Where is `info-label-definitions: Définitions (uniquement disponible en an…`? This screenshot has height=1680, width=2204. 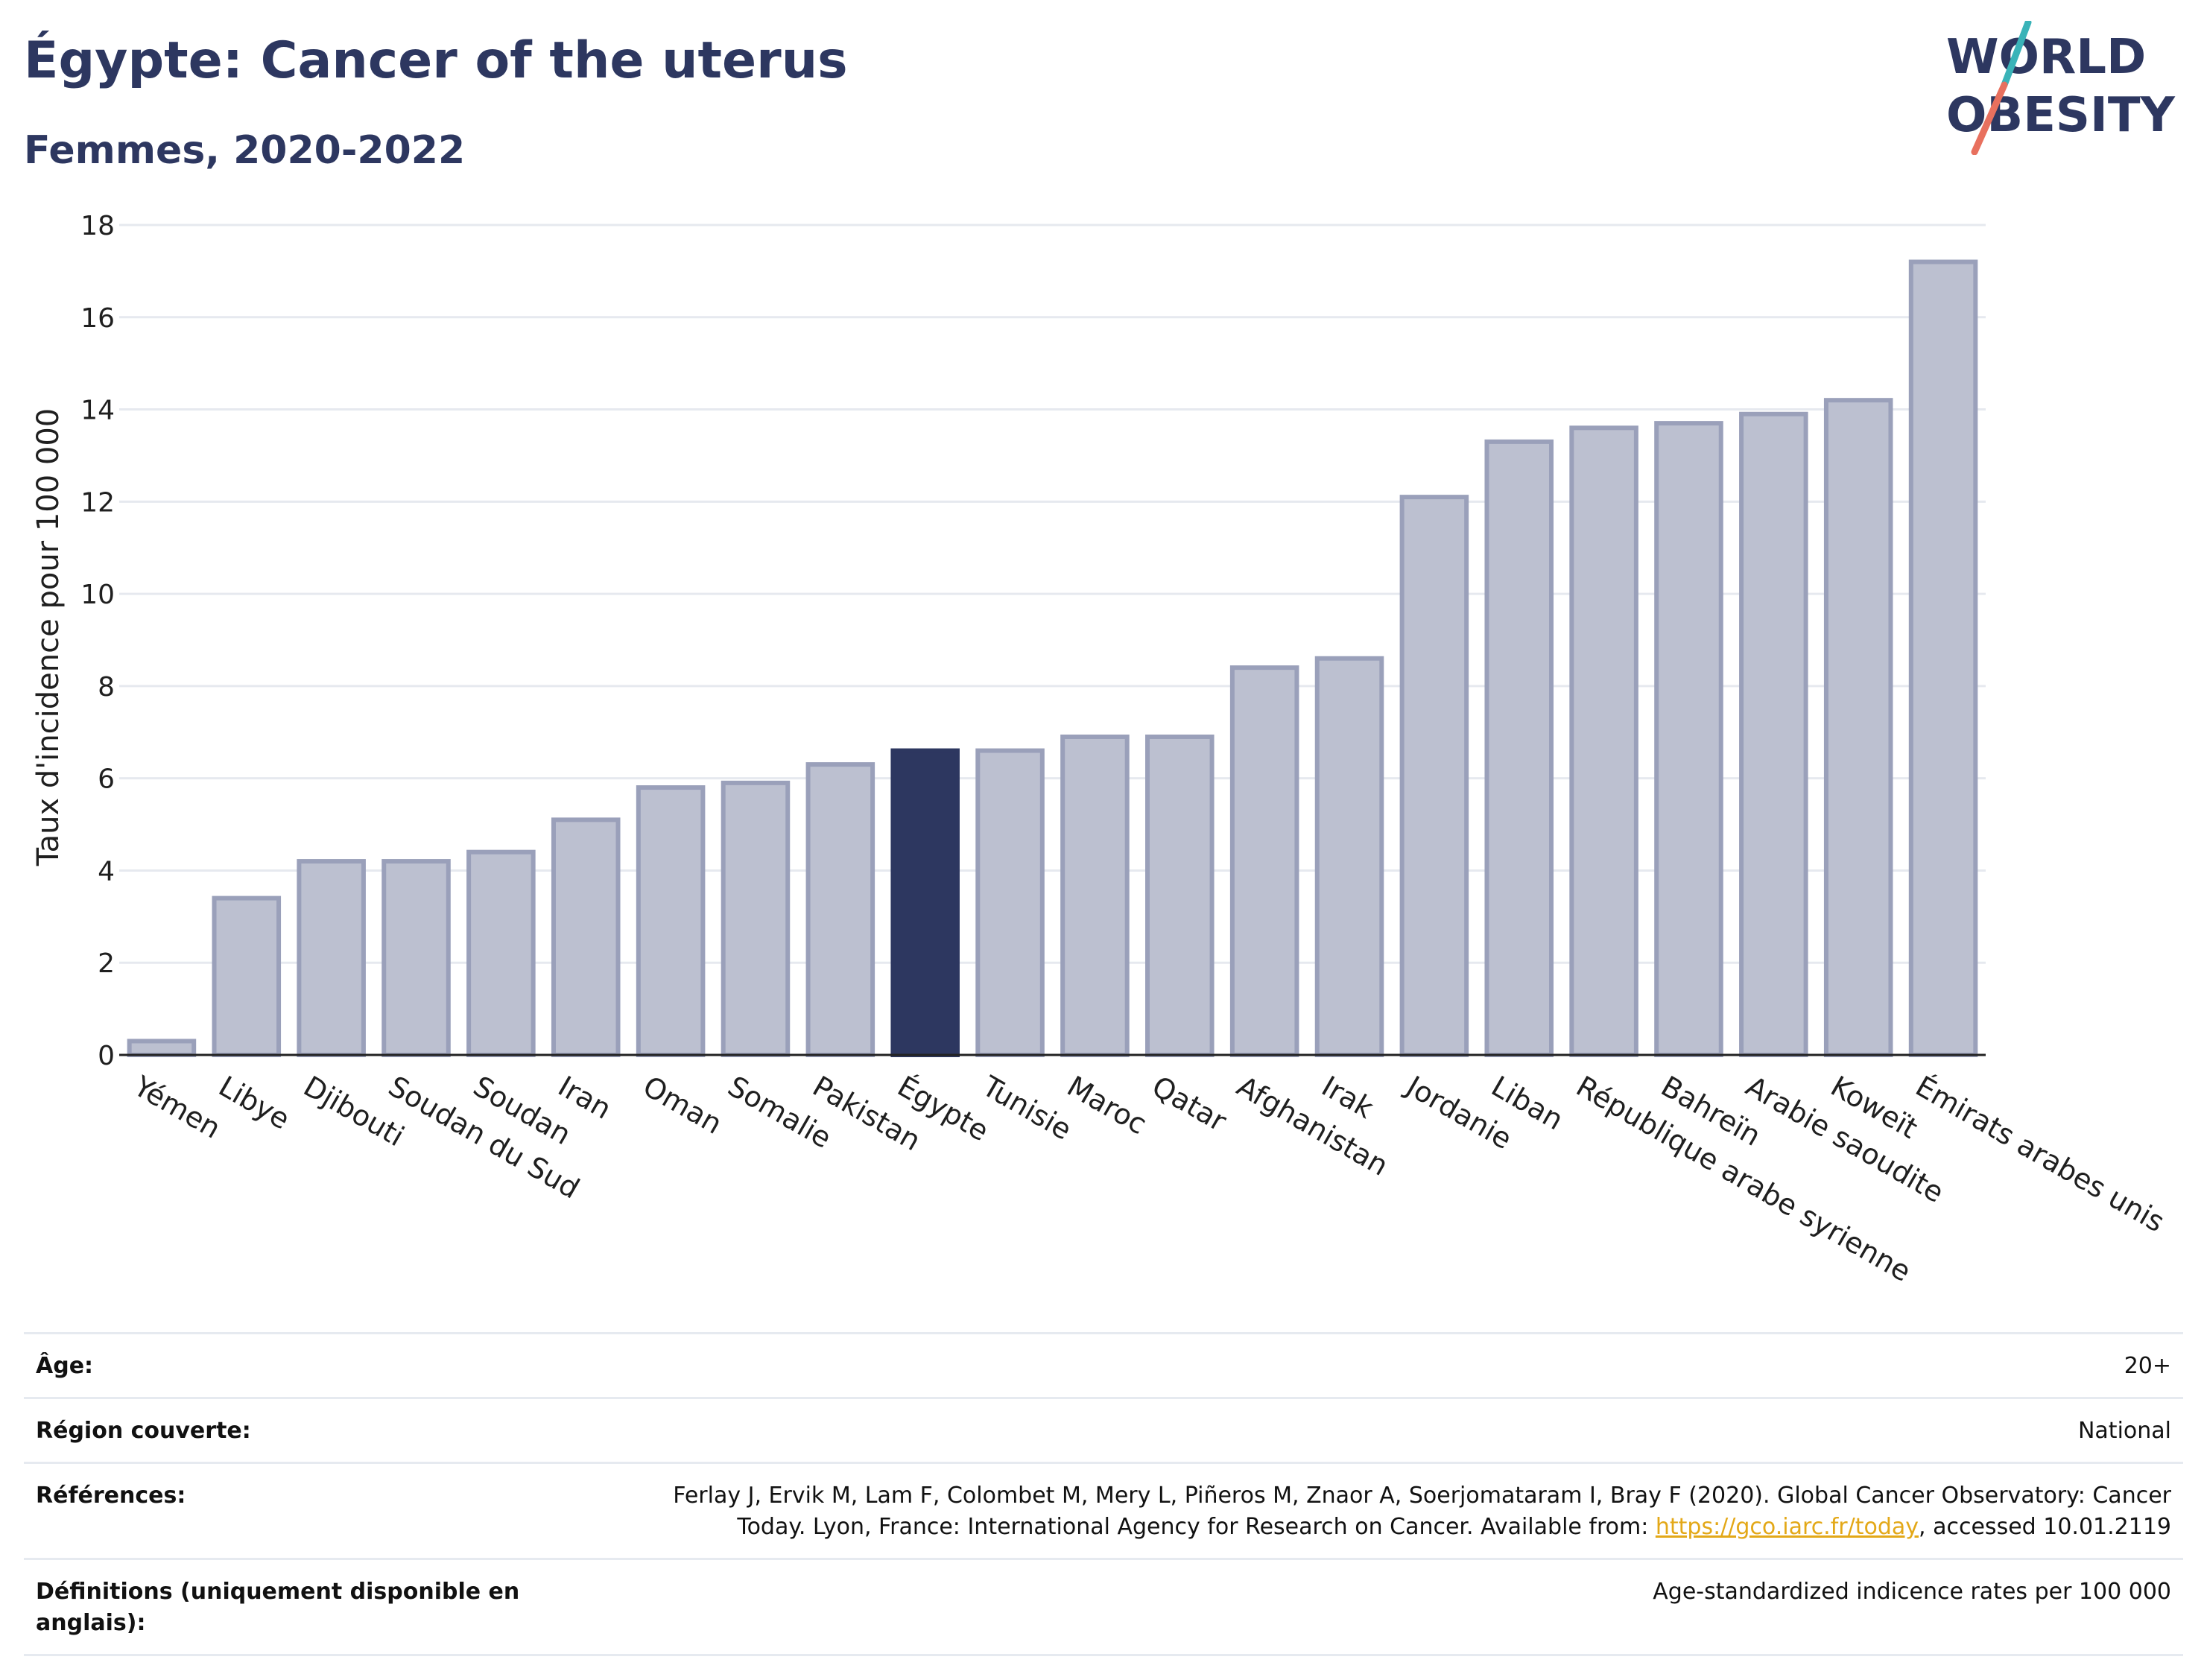 info-label-definitions: Définitions (uniquement disponible en an… is located at coordinates (278, 1607).